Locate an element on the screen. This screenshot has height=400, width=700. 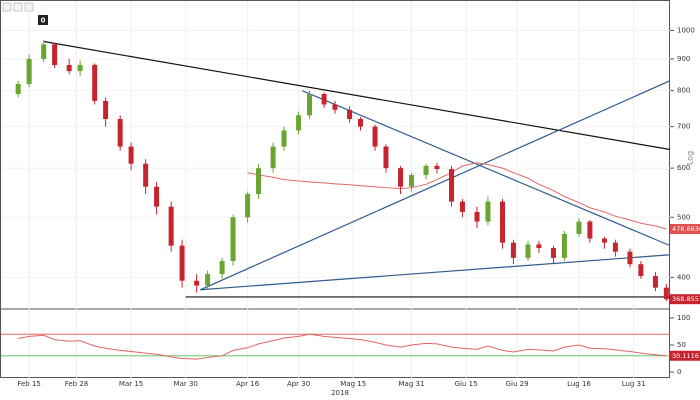
x-tick-label: Feb 15 is located at coordinates (29, 384).